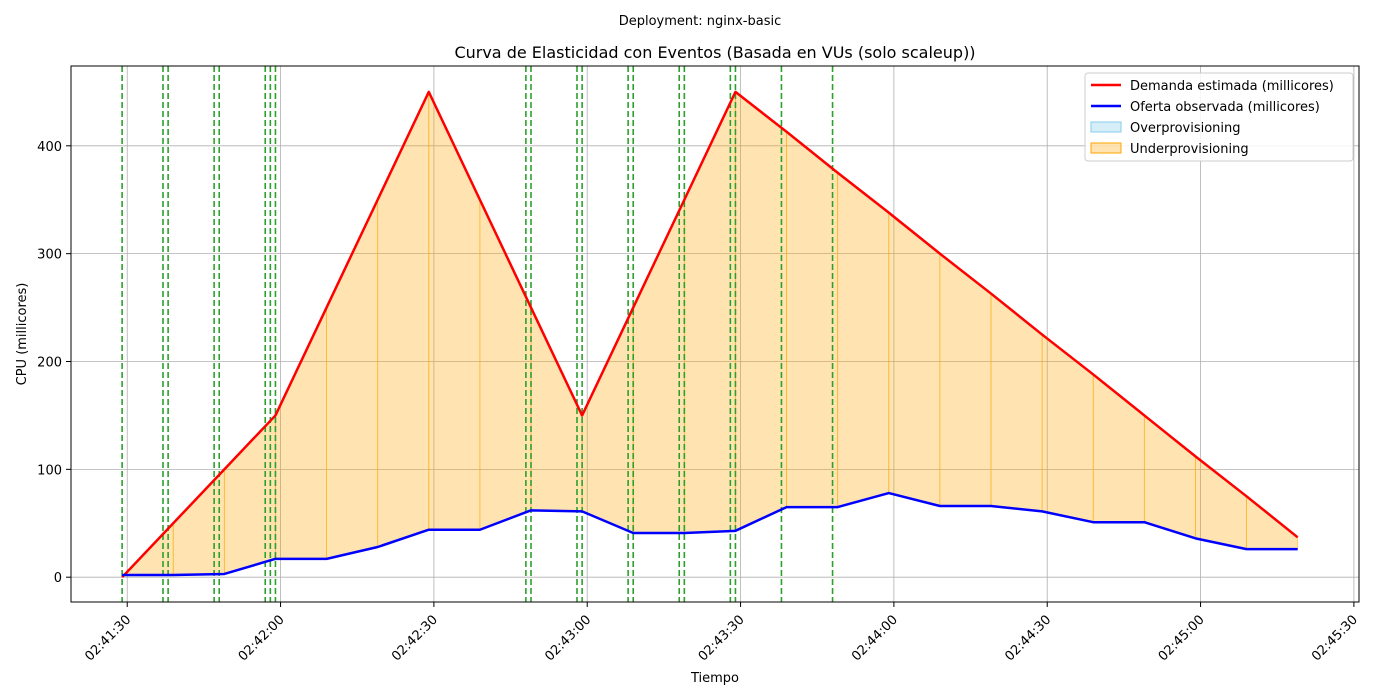 The width and height of the screenshot is (1400, 700). Describe the element at coordinates (108, 638) in the screenshot. I see `x-tick-label: 02:41:30` at that location.